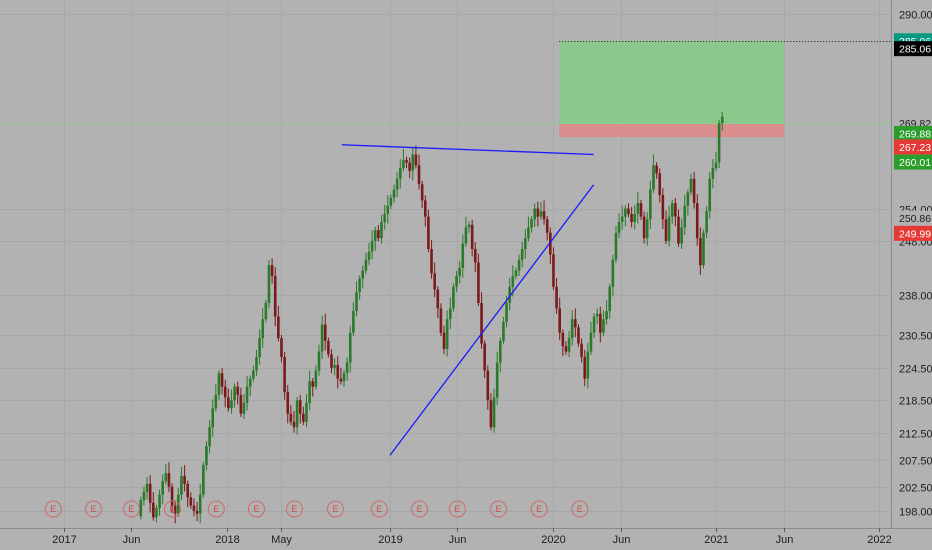 The image size is (932, 550). I want to click on time-axis-label: Jun, so click(622, 540).